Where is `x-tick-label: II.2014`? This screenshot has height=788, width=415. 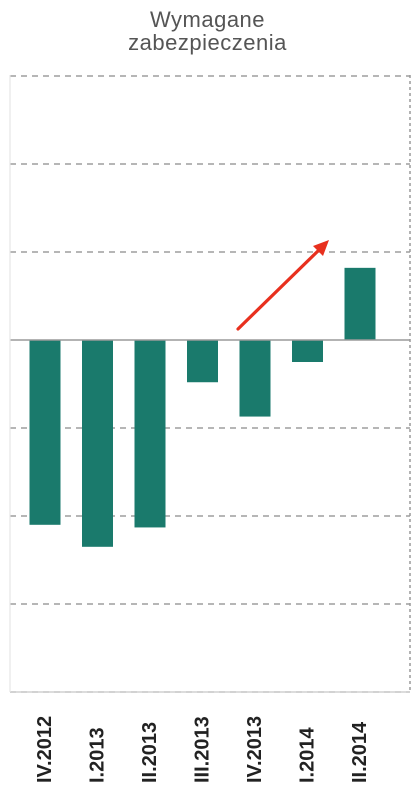 x-tick-label: II.2014 is located at coordinates (360, 752).